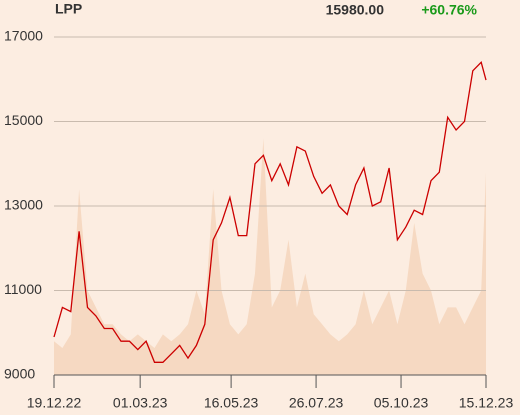 The image size is (520, 415). I want to click on x-tick-label: 26.07.23, so click(316, 403).